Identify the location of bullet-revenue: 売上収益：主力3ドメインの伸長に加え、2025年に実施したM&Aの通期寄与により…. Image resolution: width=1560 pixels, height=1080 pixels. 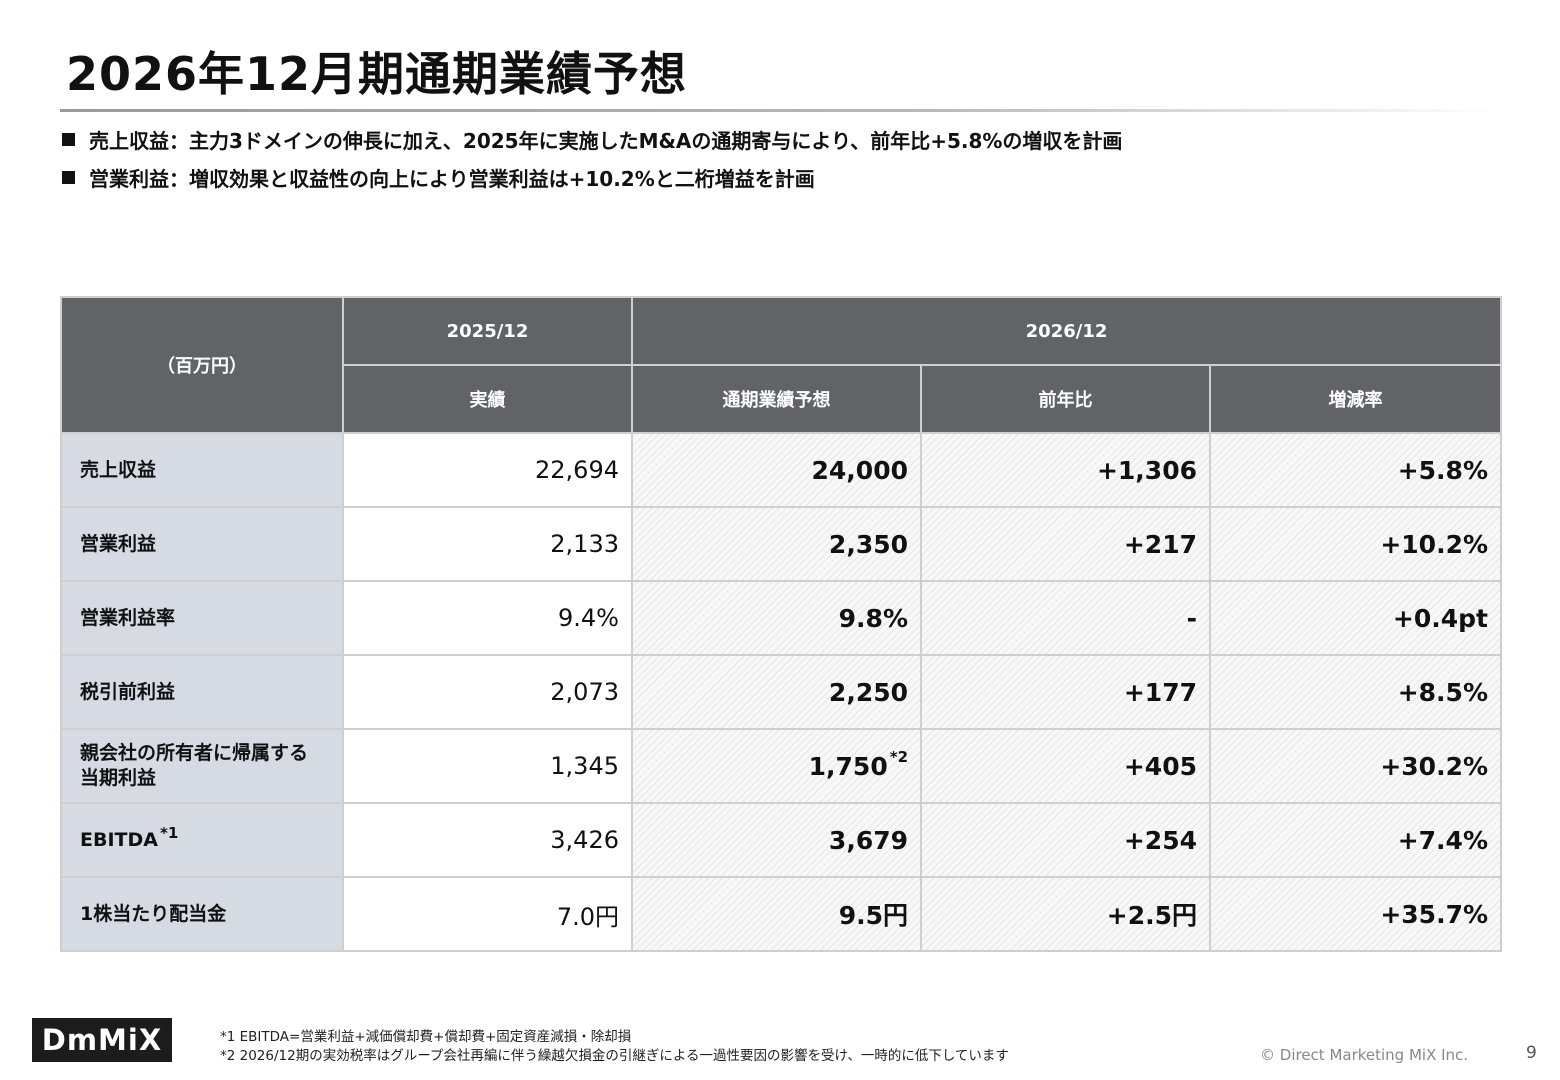
(592, 139).